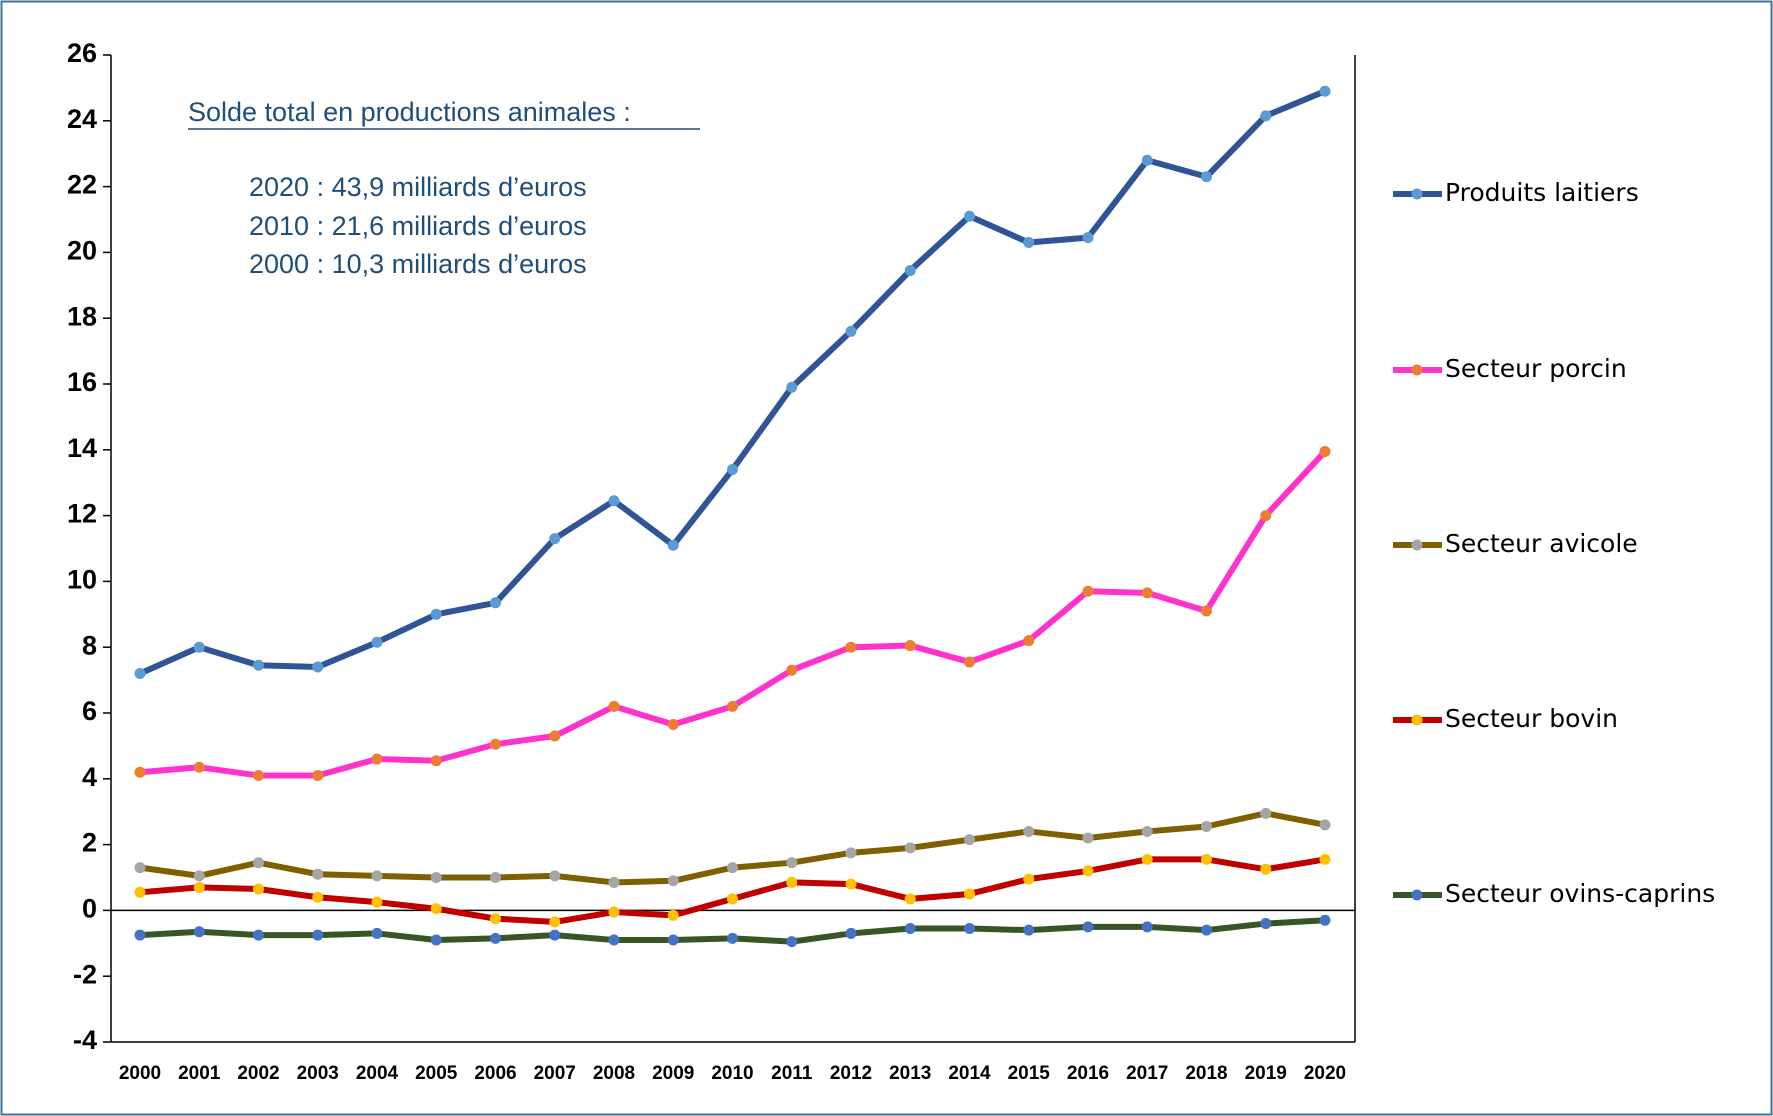  What do you see at coordinates (418, 226) in the screenshot?
I see `annotation: 2010 : 21,6 milliards d’euros` at bounding box center [418, 226].